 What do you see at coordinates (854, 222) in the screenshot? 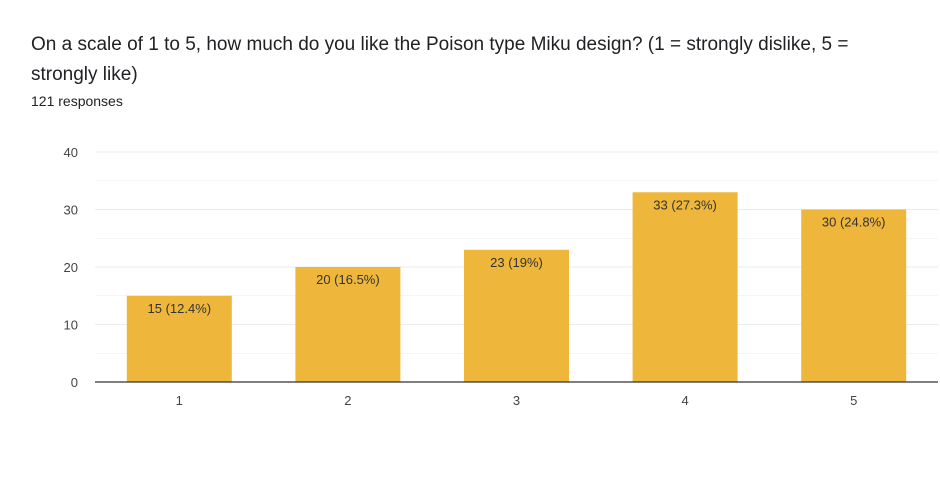
I see `data-label-5: 30 (24.8%)` at bounding box center [854, 222].